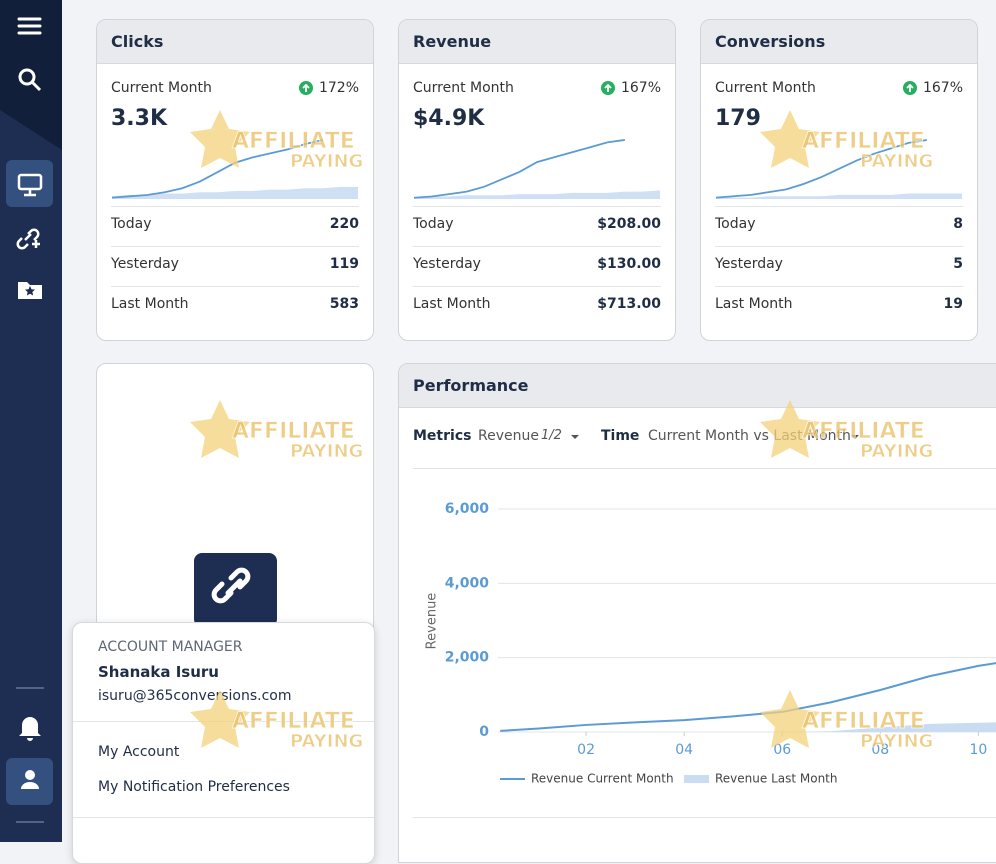 The height and width of the screenshot is (864, 996). Describe the element at coordinates (31, 411) in the screenshot. I see `sidebar-icons` at that location.